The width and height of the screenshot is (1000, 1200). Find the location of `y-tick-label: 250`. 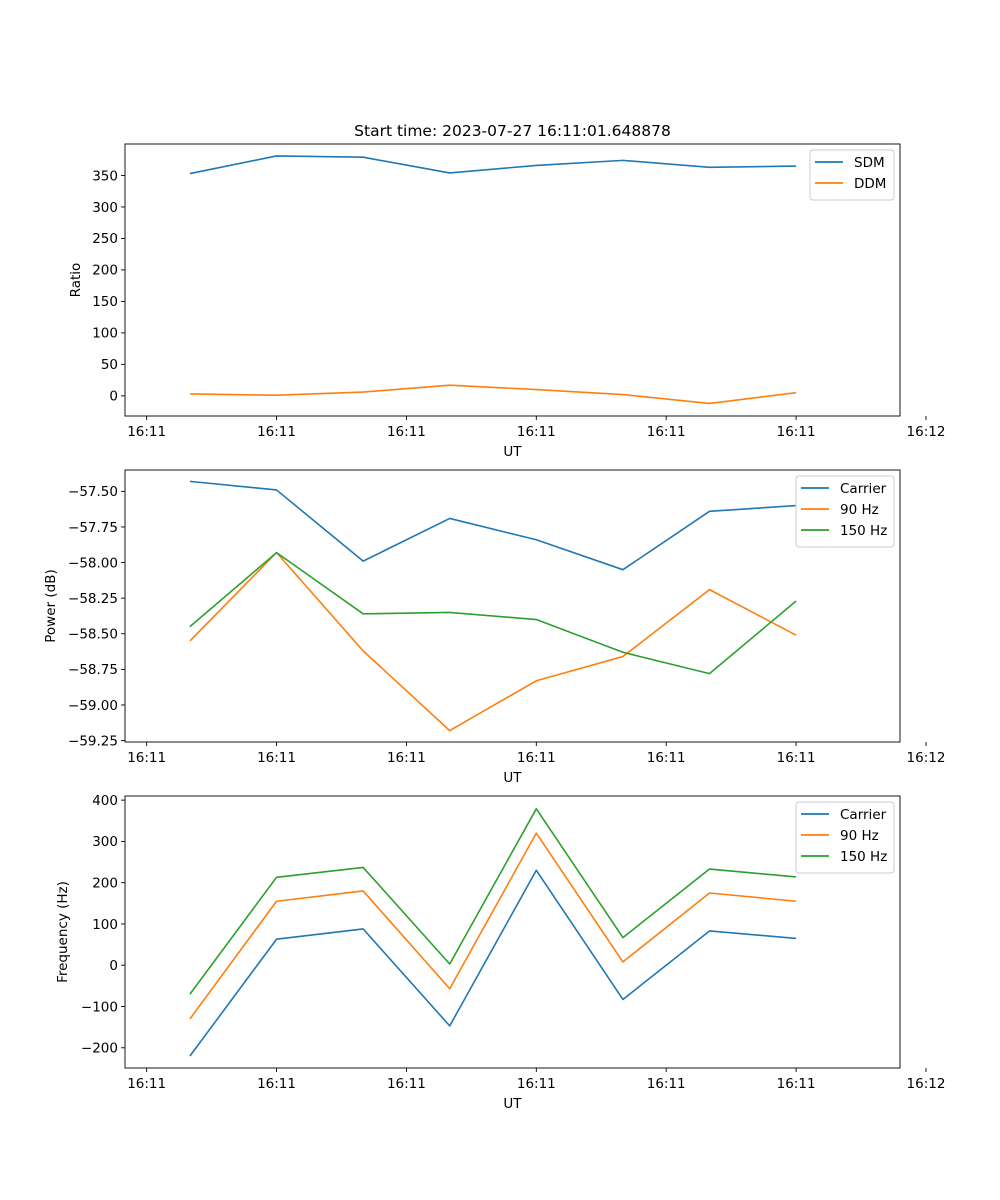

y-tick-label: 250 is located at coordinates (105, 239).